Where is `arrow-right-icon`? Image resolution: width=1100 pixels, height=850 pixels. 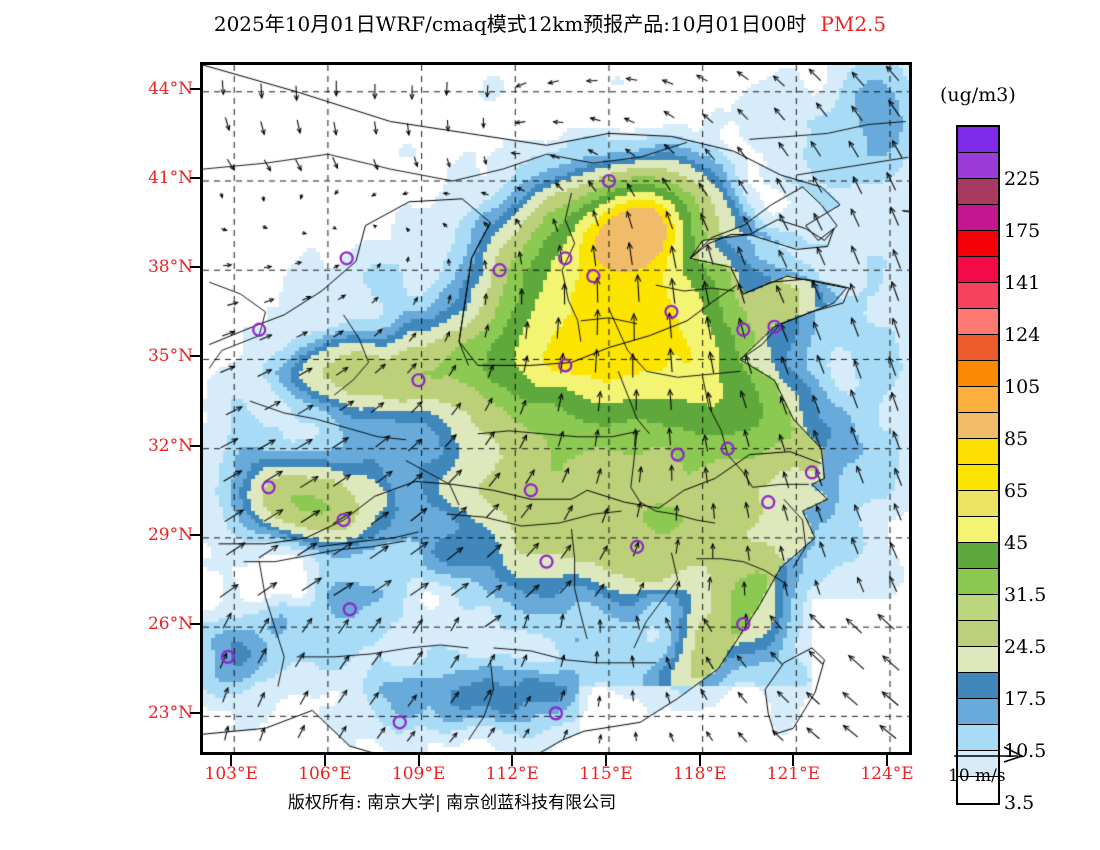 arrow-right-icon is located at coordinates (989, 754).